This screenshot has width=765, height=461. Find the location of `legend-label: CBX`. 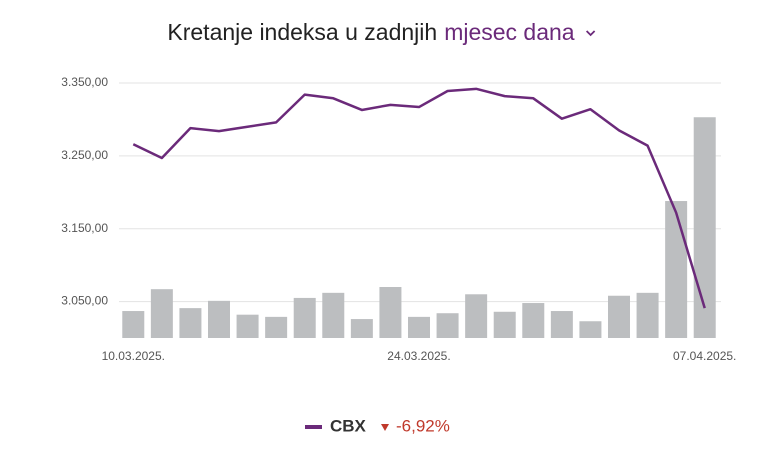

legend-label: CBX is located at coordinates (348, 425).